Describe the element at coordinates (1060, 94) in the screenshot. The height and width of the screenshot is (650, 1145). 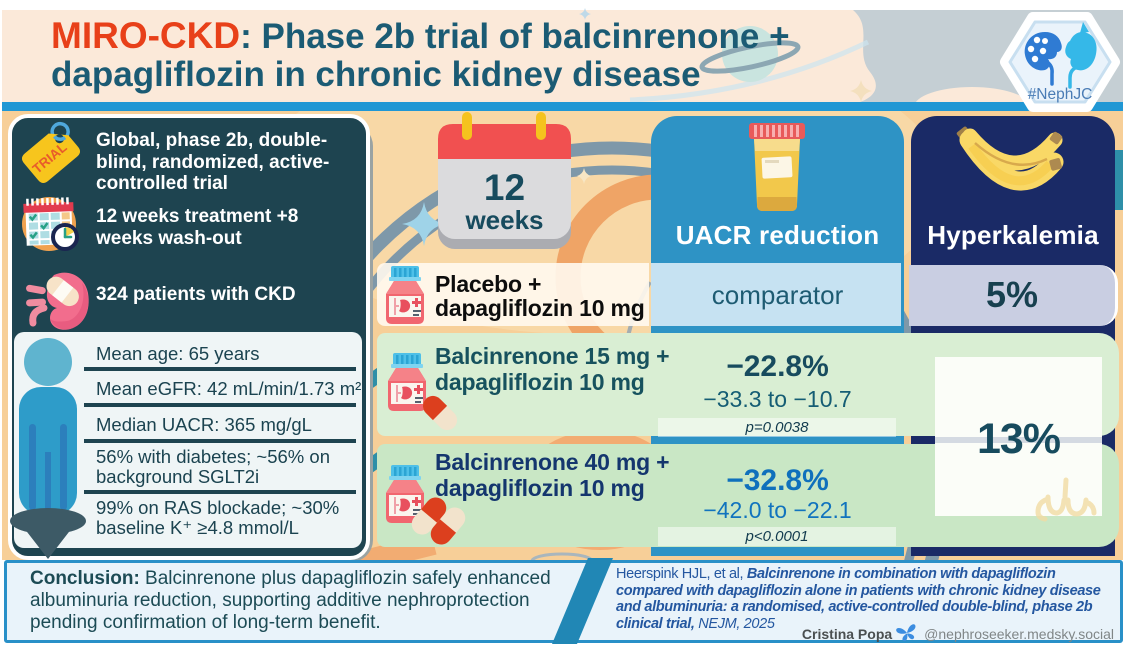
I see `svg-text: #NephJC` at that location.